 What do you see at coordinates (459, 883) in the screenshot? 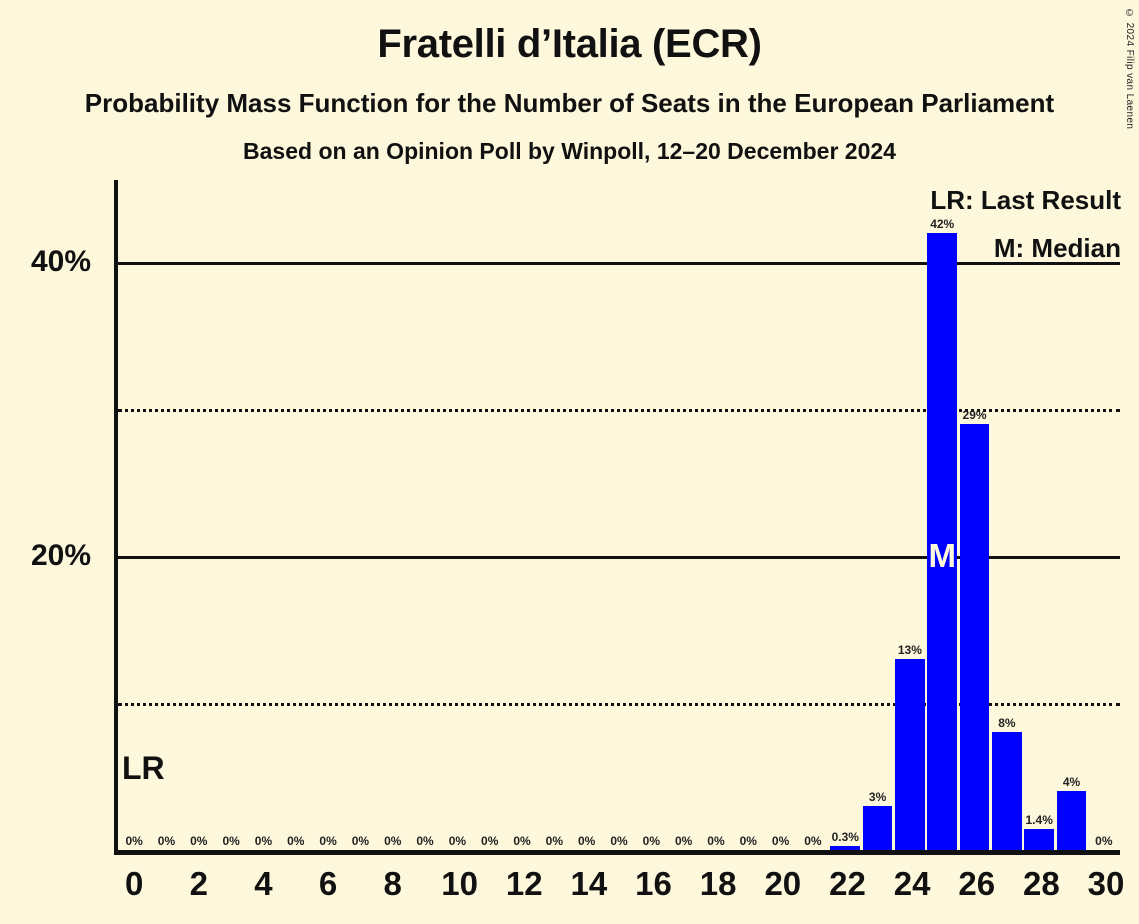
I see `x-tick-label-10: 10` at bounding box center [459, 883].